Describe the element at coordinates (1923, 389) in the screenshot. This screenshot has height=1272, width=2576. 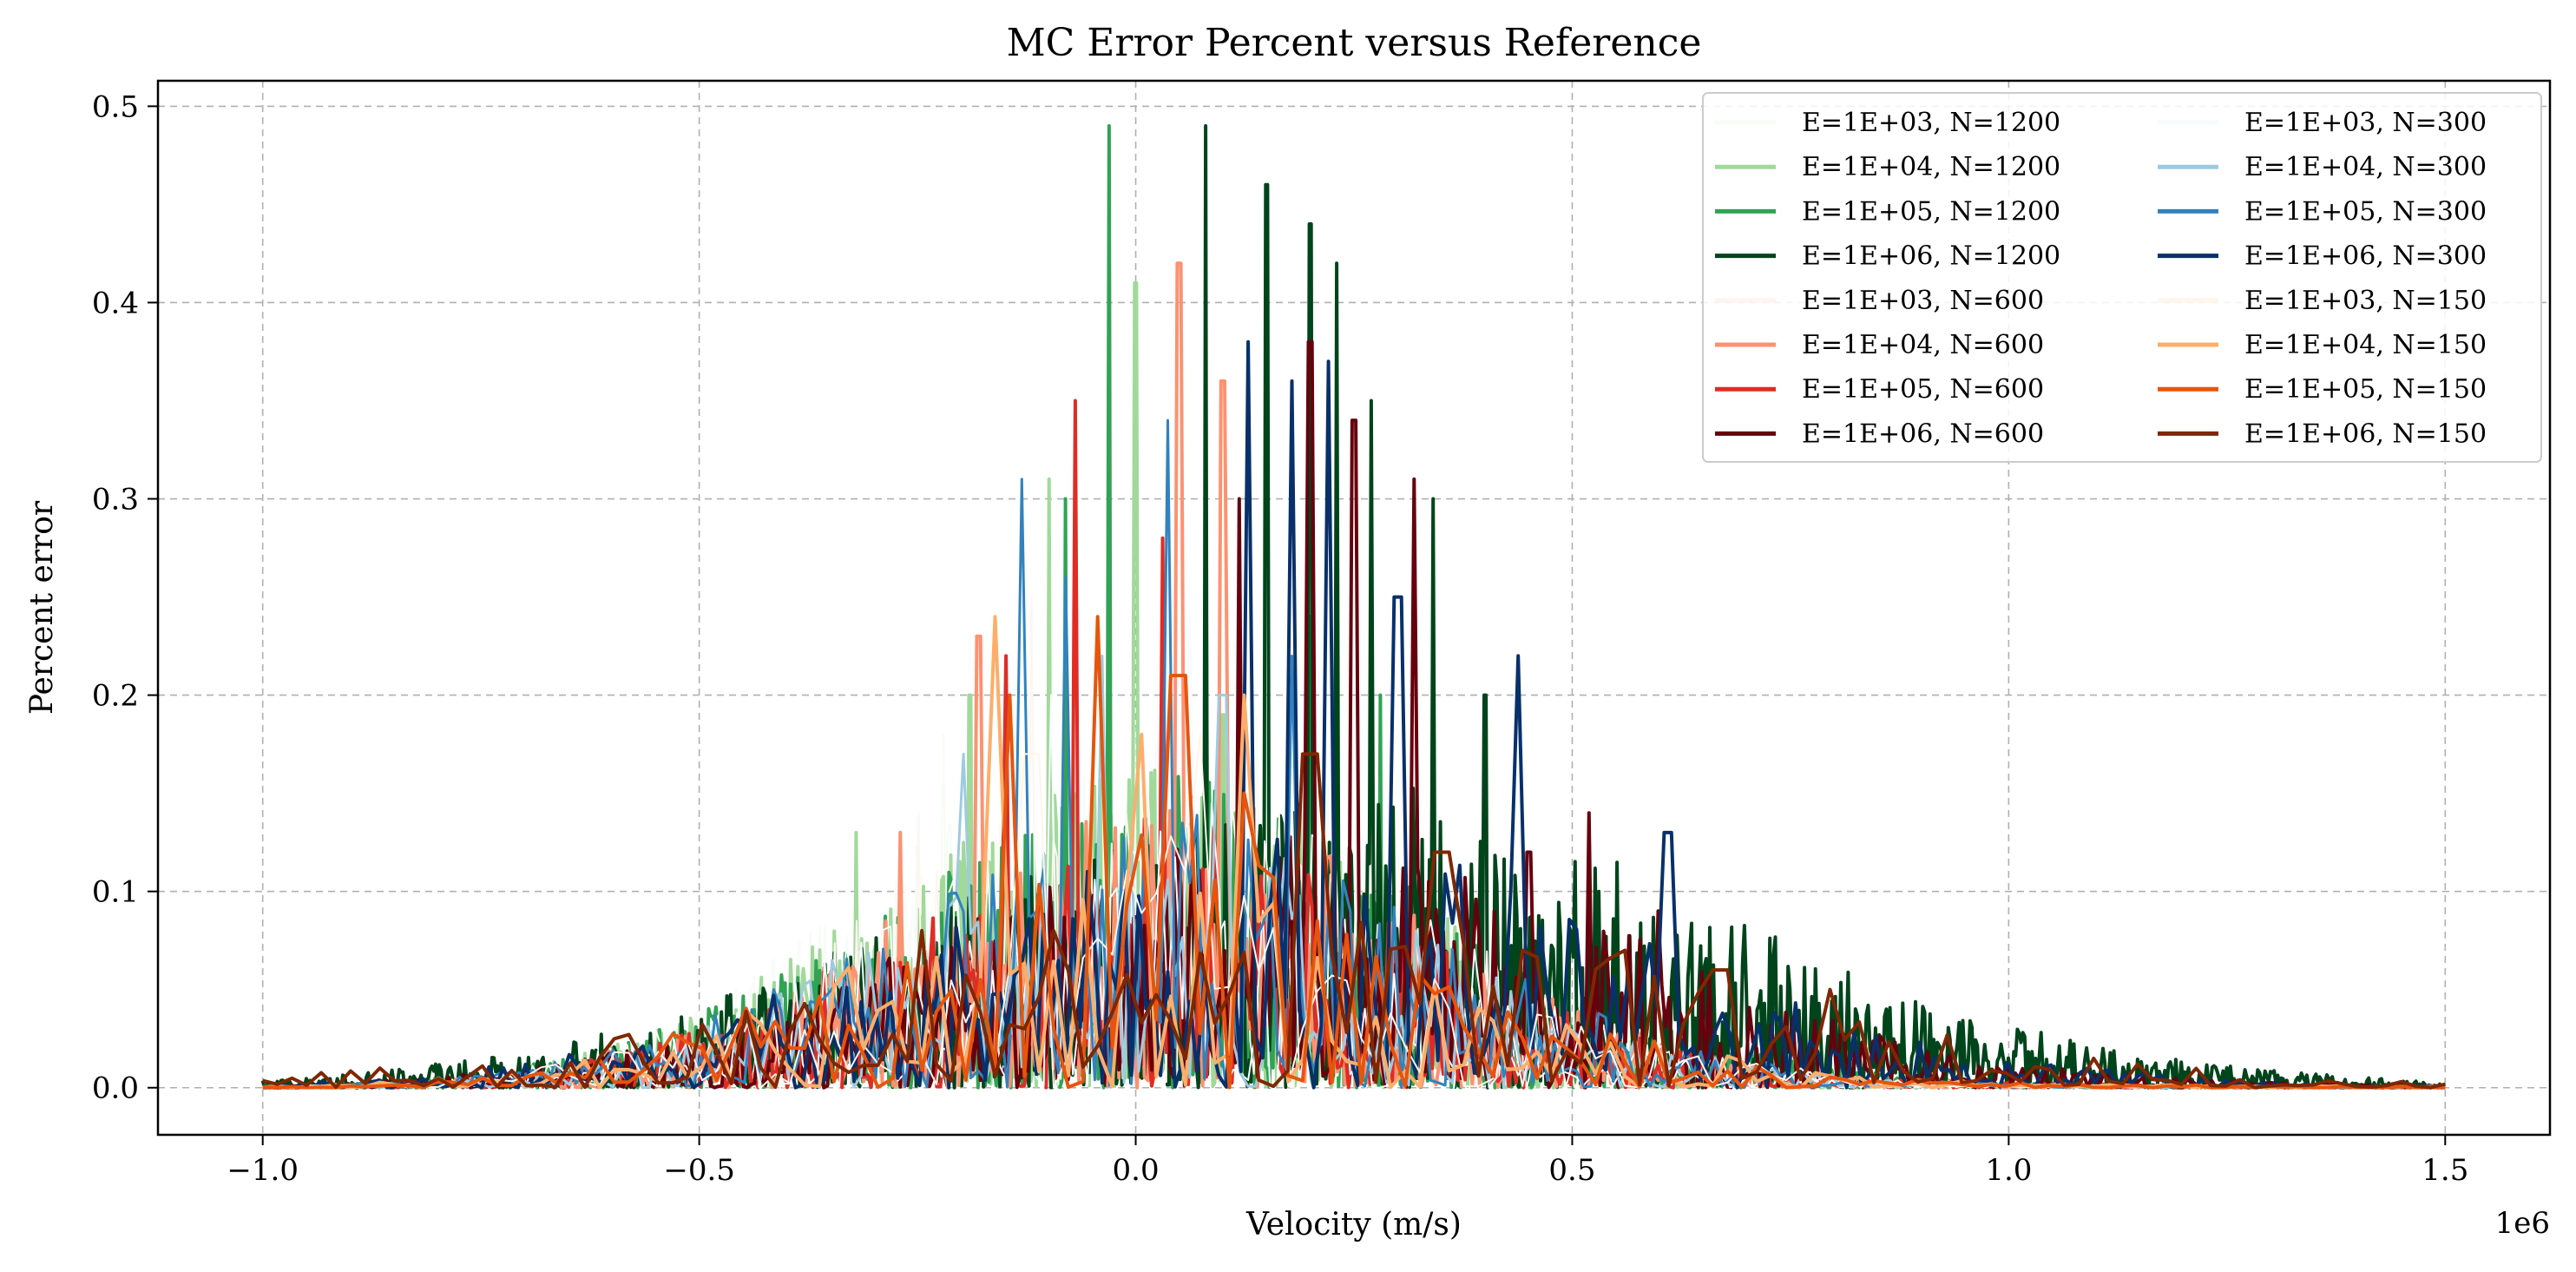
I see `legend-label: E=1E+05, N=600` at that location.